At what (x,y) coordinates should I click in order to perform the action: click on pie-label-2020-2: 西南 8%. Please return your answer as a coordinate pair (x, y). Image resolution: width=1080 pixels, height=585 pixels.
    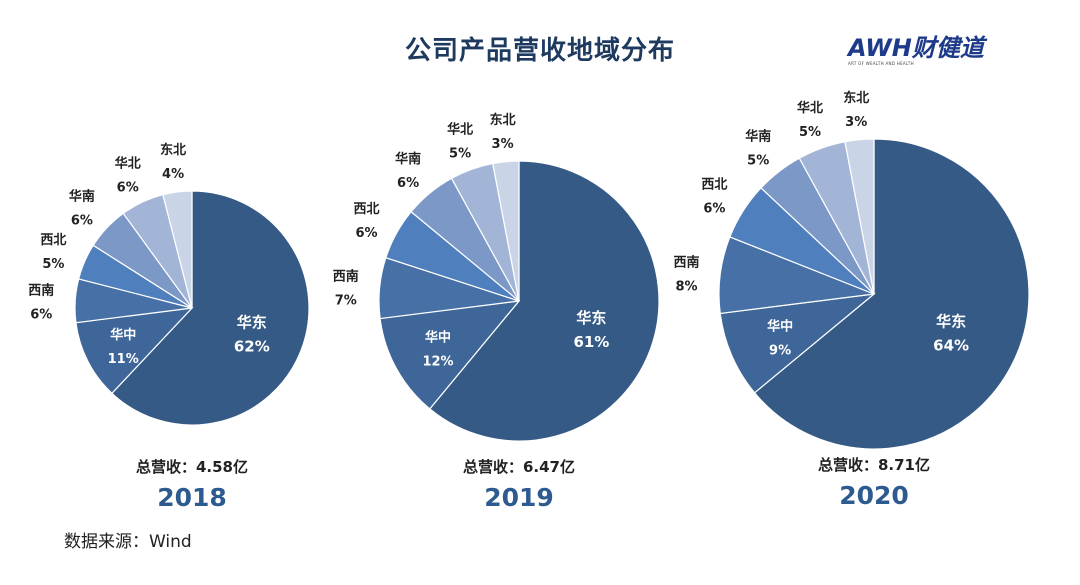
    Looking at the image, I should click on (686, 274).